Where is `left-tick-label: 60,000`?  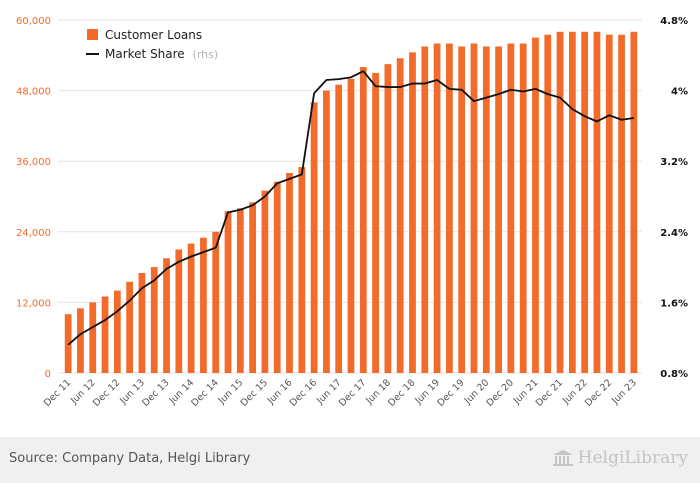
left-tick-label: 60,000 is located at coordinates (33, 21).